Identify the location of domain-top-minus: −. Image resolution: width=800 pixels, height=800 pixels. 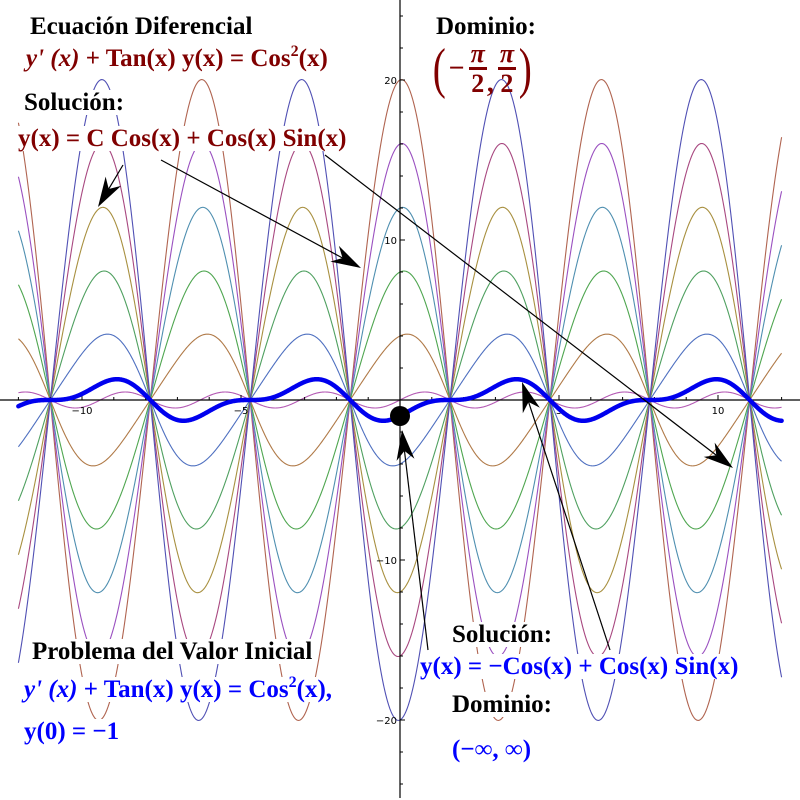
(456, 68).